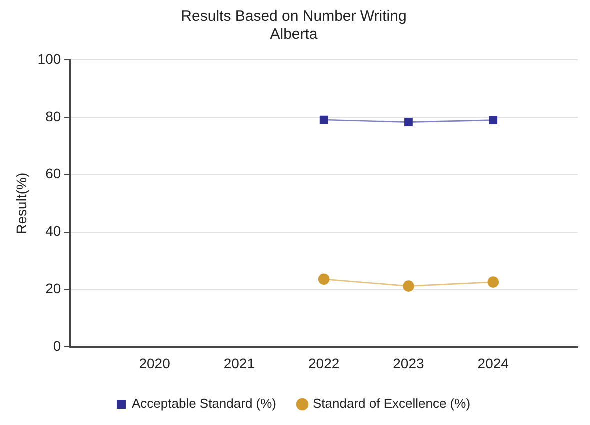  Describe the element at coordinates (324, 363) in the screenshot. I see `x-tick-label: 2022` at that location.